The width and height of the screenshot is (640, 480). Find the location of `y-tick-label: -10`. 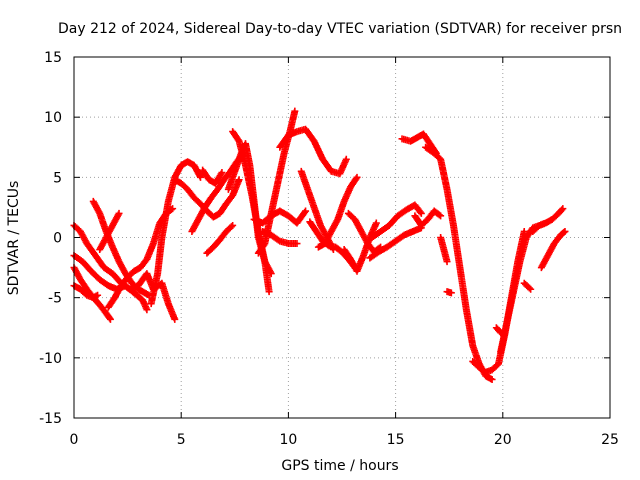

y-tick-label: -10 is located at coordinates (50, 359).